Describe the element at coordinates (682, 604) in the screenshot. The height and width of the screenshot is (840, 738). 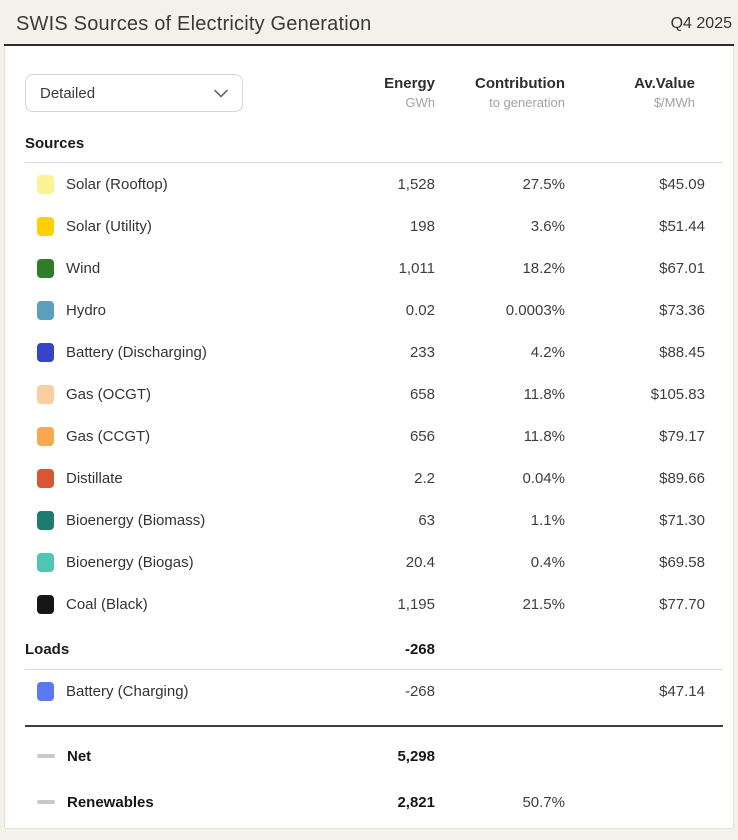
I see `av-value: $77.70` at that location.